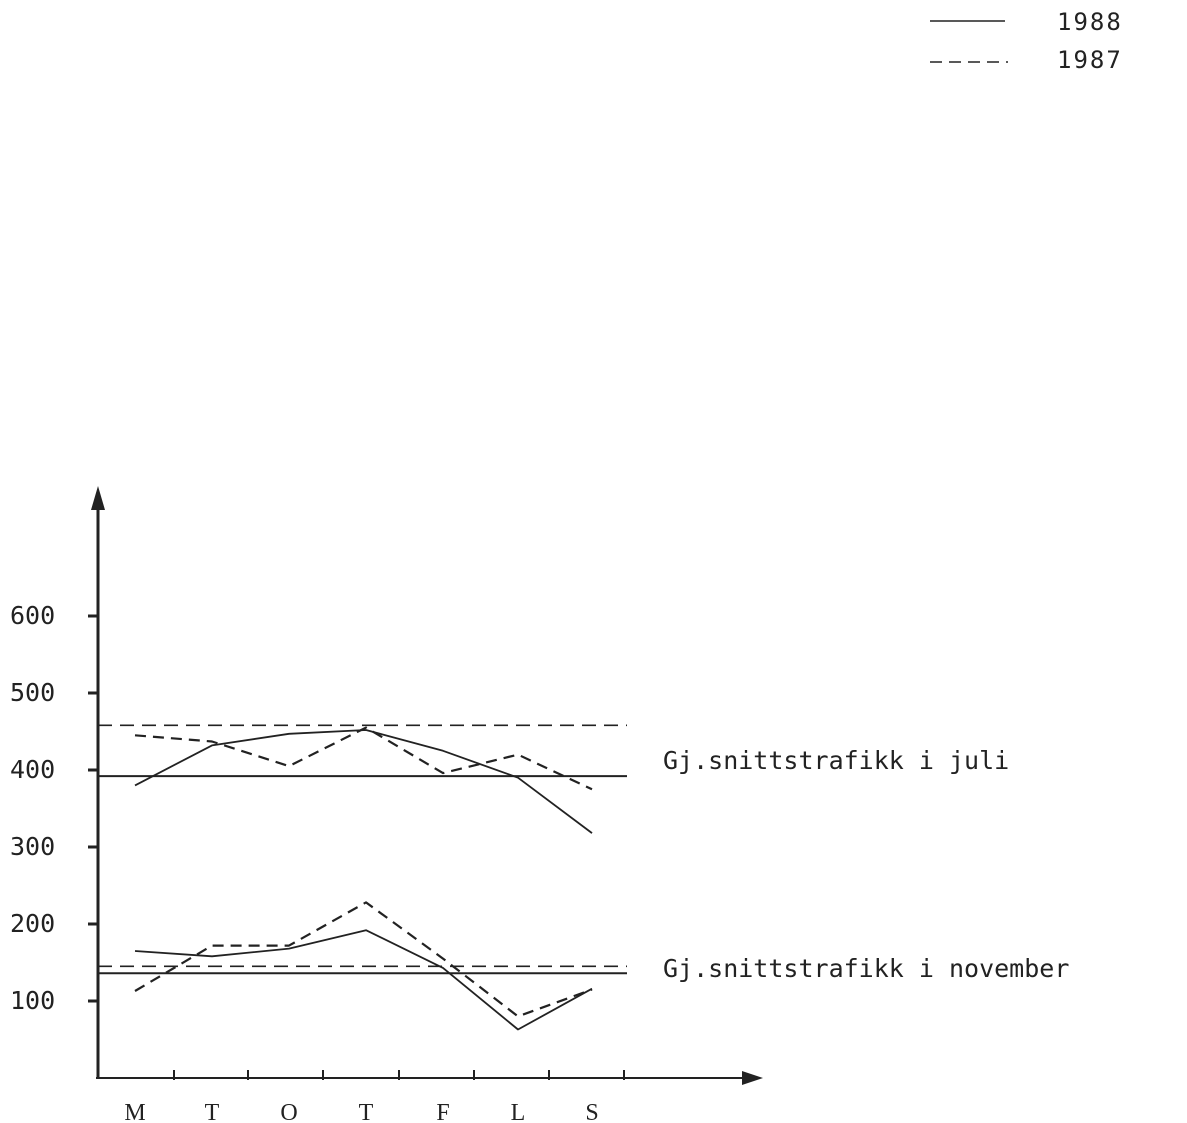 The width and height of the screenshot is (1187, 1123). I want to click on series-line-juli-1988, so click(363, 781).